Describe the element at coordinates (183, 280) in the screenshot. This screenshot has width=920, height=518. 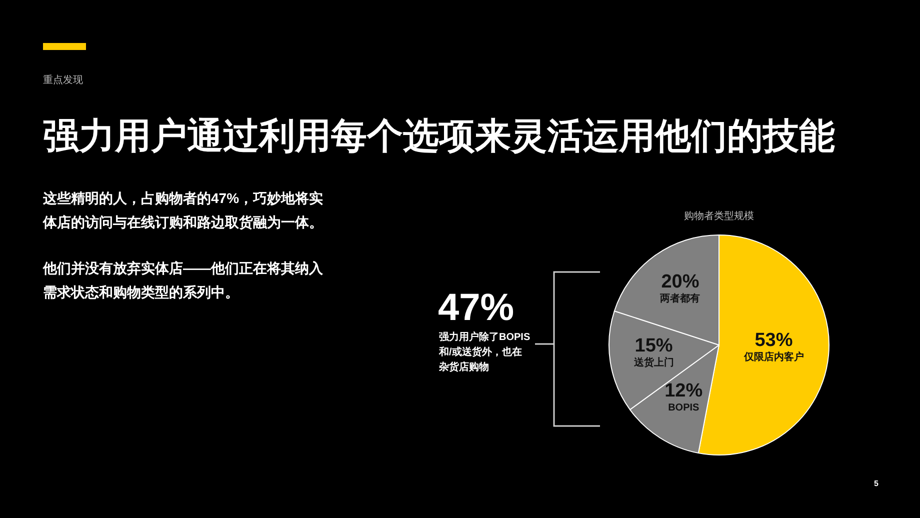
I see `text: 他们并没有放弃实体店——他们正在将其纳入需求状态和购物类型的系列中。` at that location.